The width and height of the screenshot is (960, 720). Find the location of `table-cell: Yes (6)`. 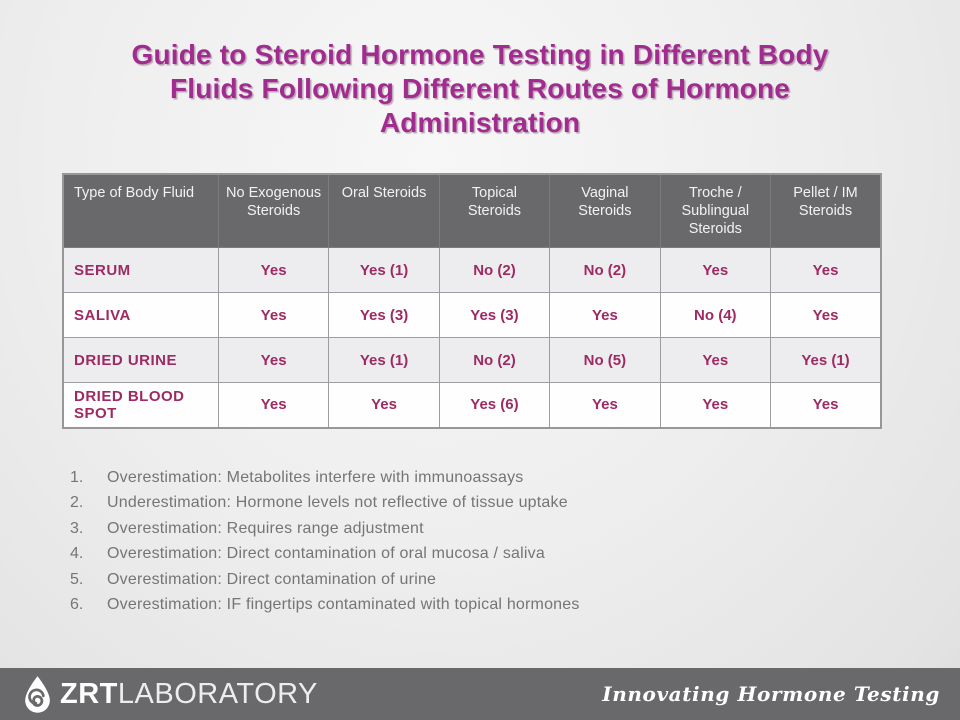

table-cell: Yes (6) is located at coordinates (494, 405).